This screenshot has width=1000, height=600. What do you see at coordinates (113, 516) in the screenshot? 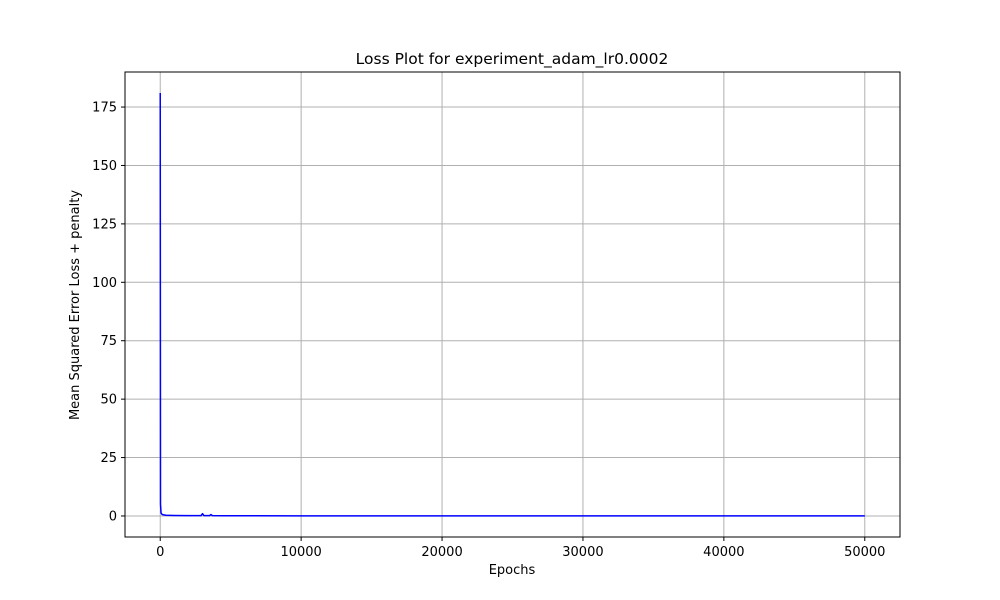
I see `y-tick-label: 0` at bounding box center [113, 516].